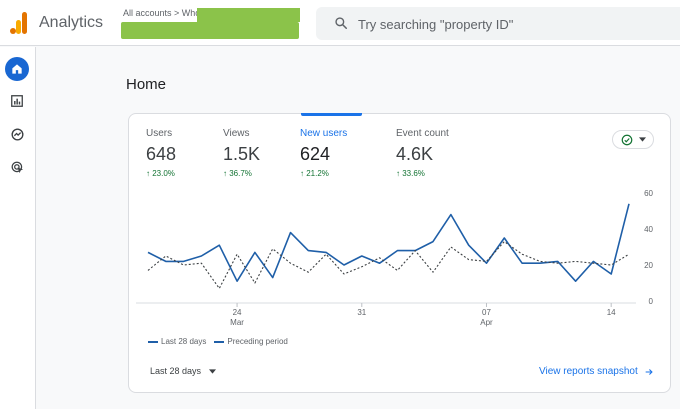 The image size is (680, 409). I want to click on top-bar: Analytics All accounts > Who, so click(340, 23).